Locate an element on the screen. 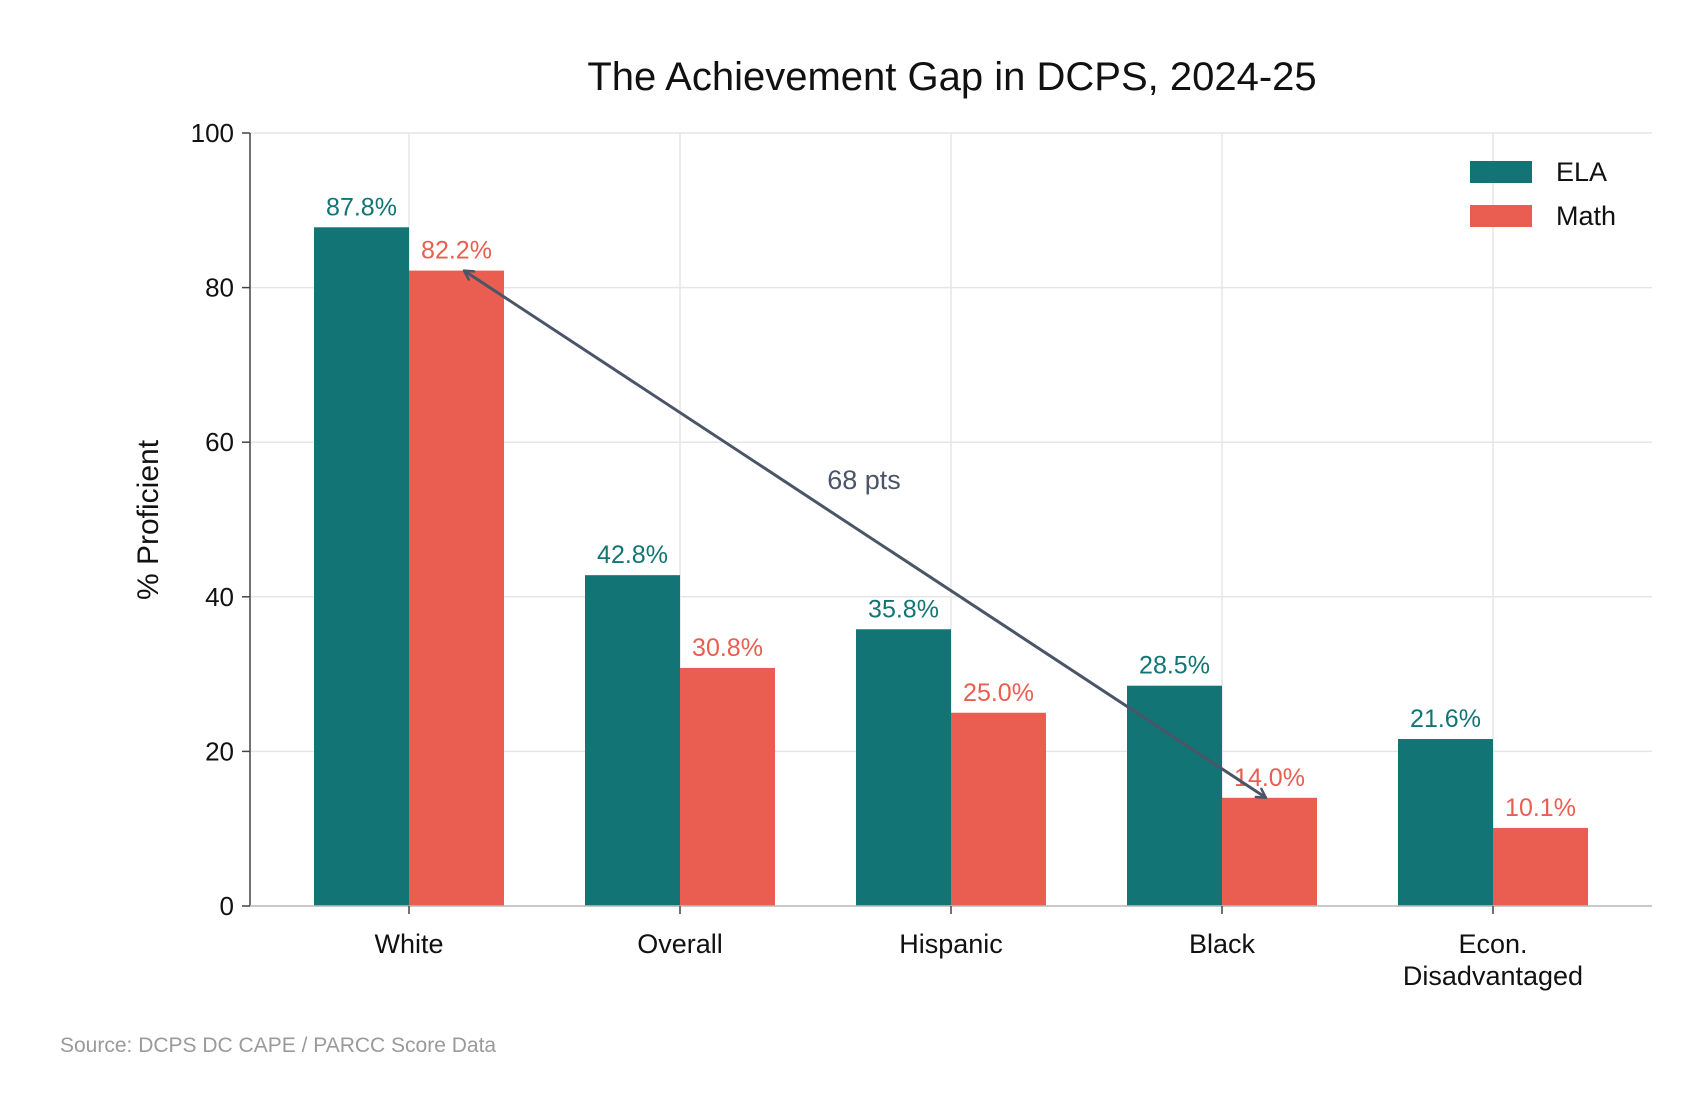 Image resolution: width=1704 pixels, height=1117 pixels. bar-ela-black is located at coordinates (1174, 795).